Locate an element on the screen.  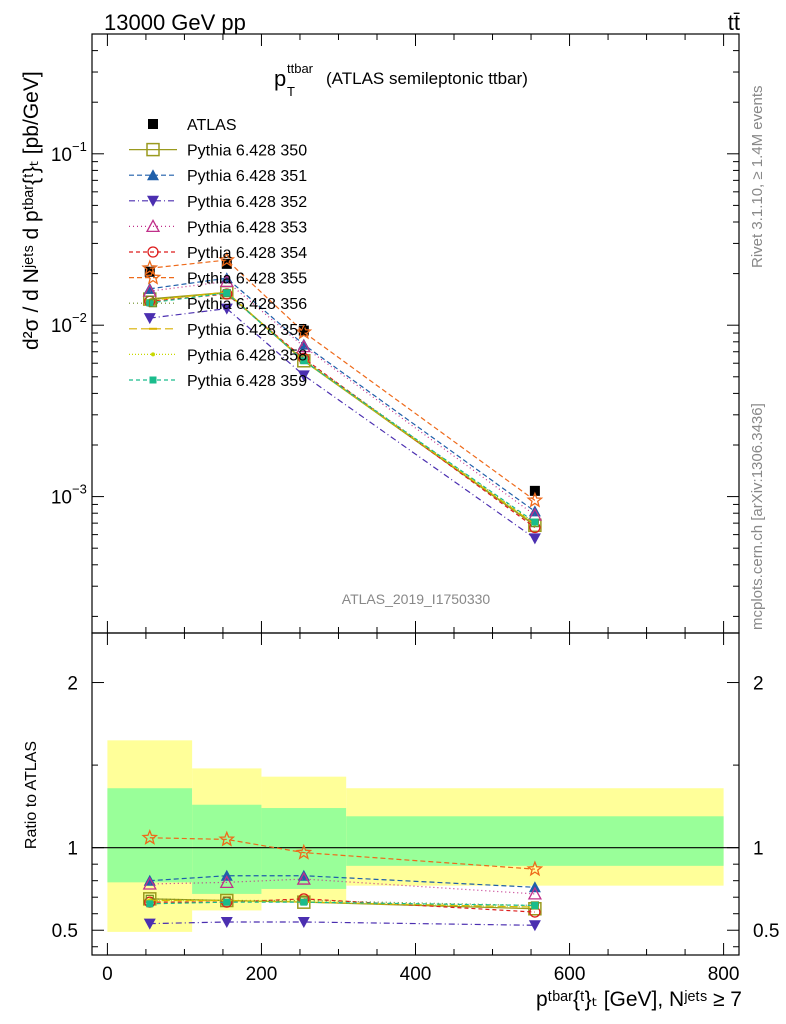
legend-entry: Pythia 6.428 354 is located at coordinates (218, 253).